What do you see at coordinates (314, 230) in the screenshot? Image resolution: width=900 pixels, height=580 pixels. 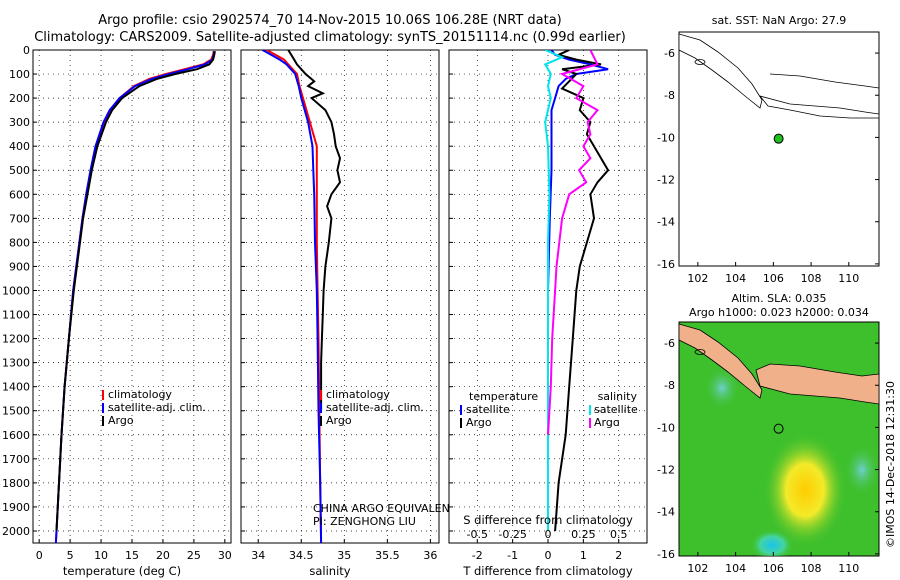 I see `salinity-series-argo` at bounding box center [314, 230].